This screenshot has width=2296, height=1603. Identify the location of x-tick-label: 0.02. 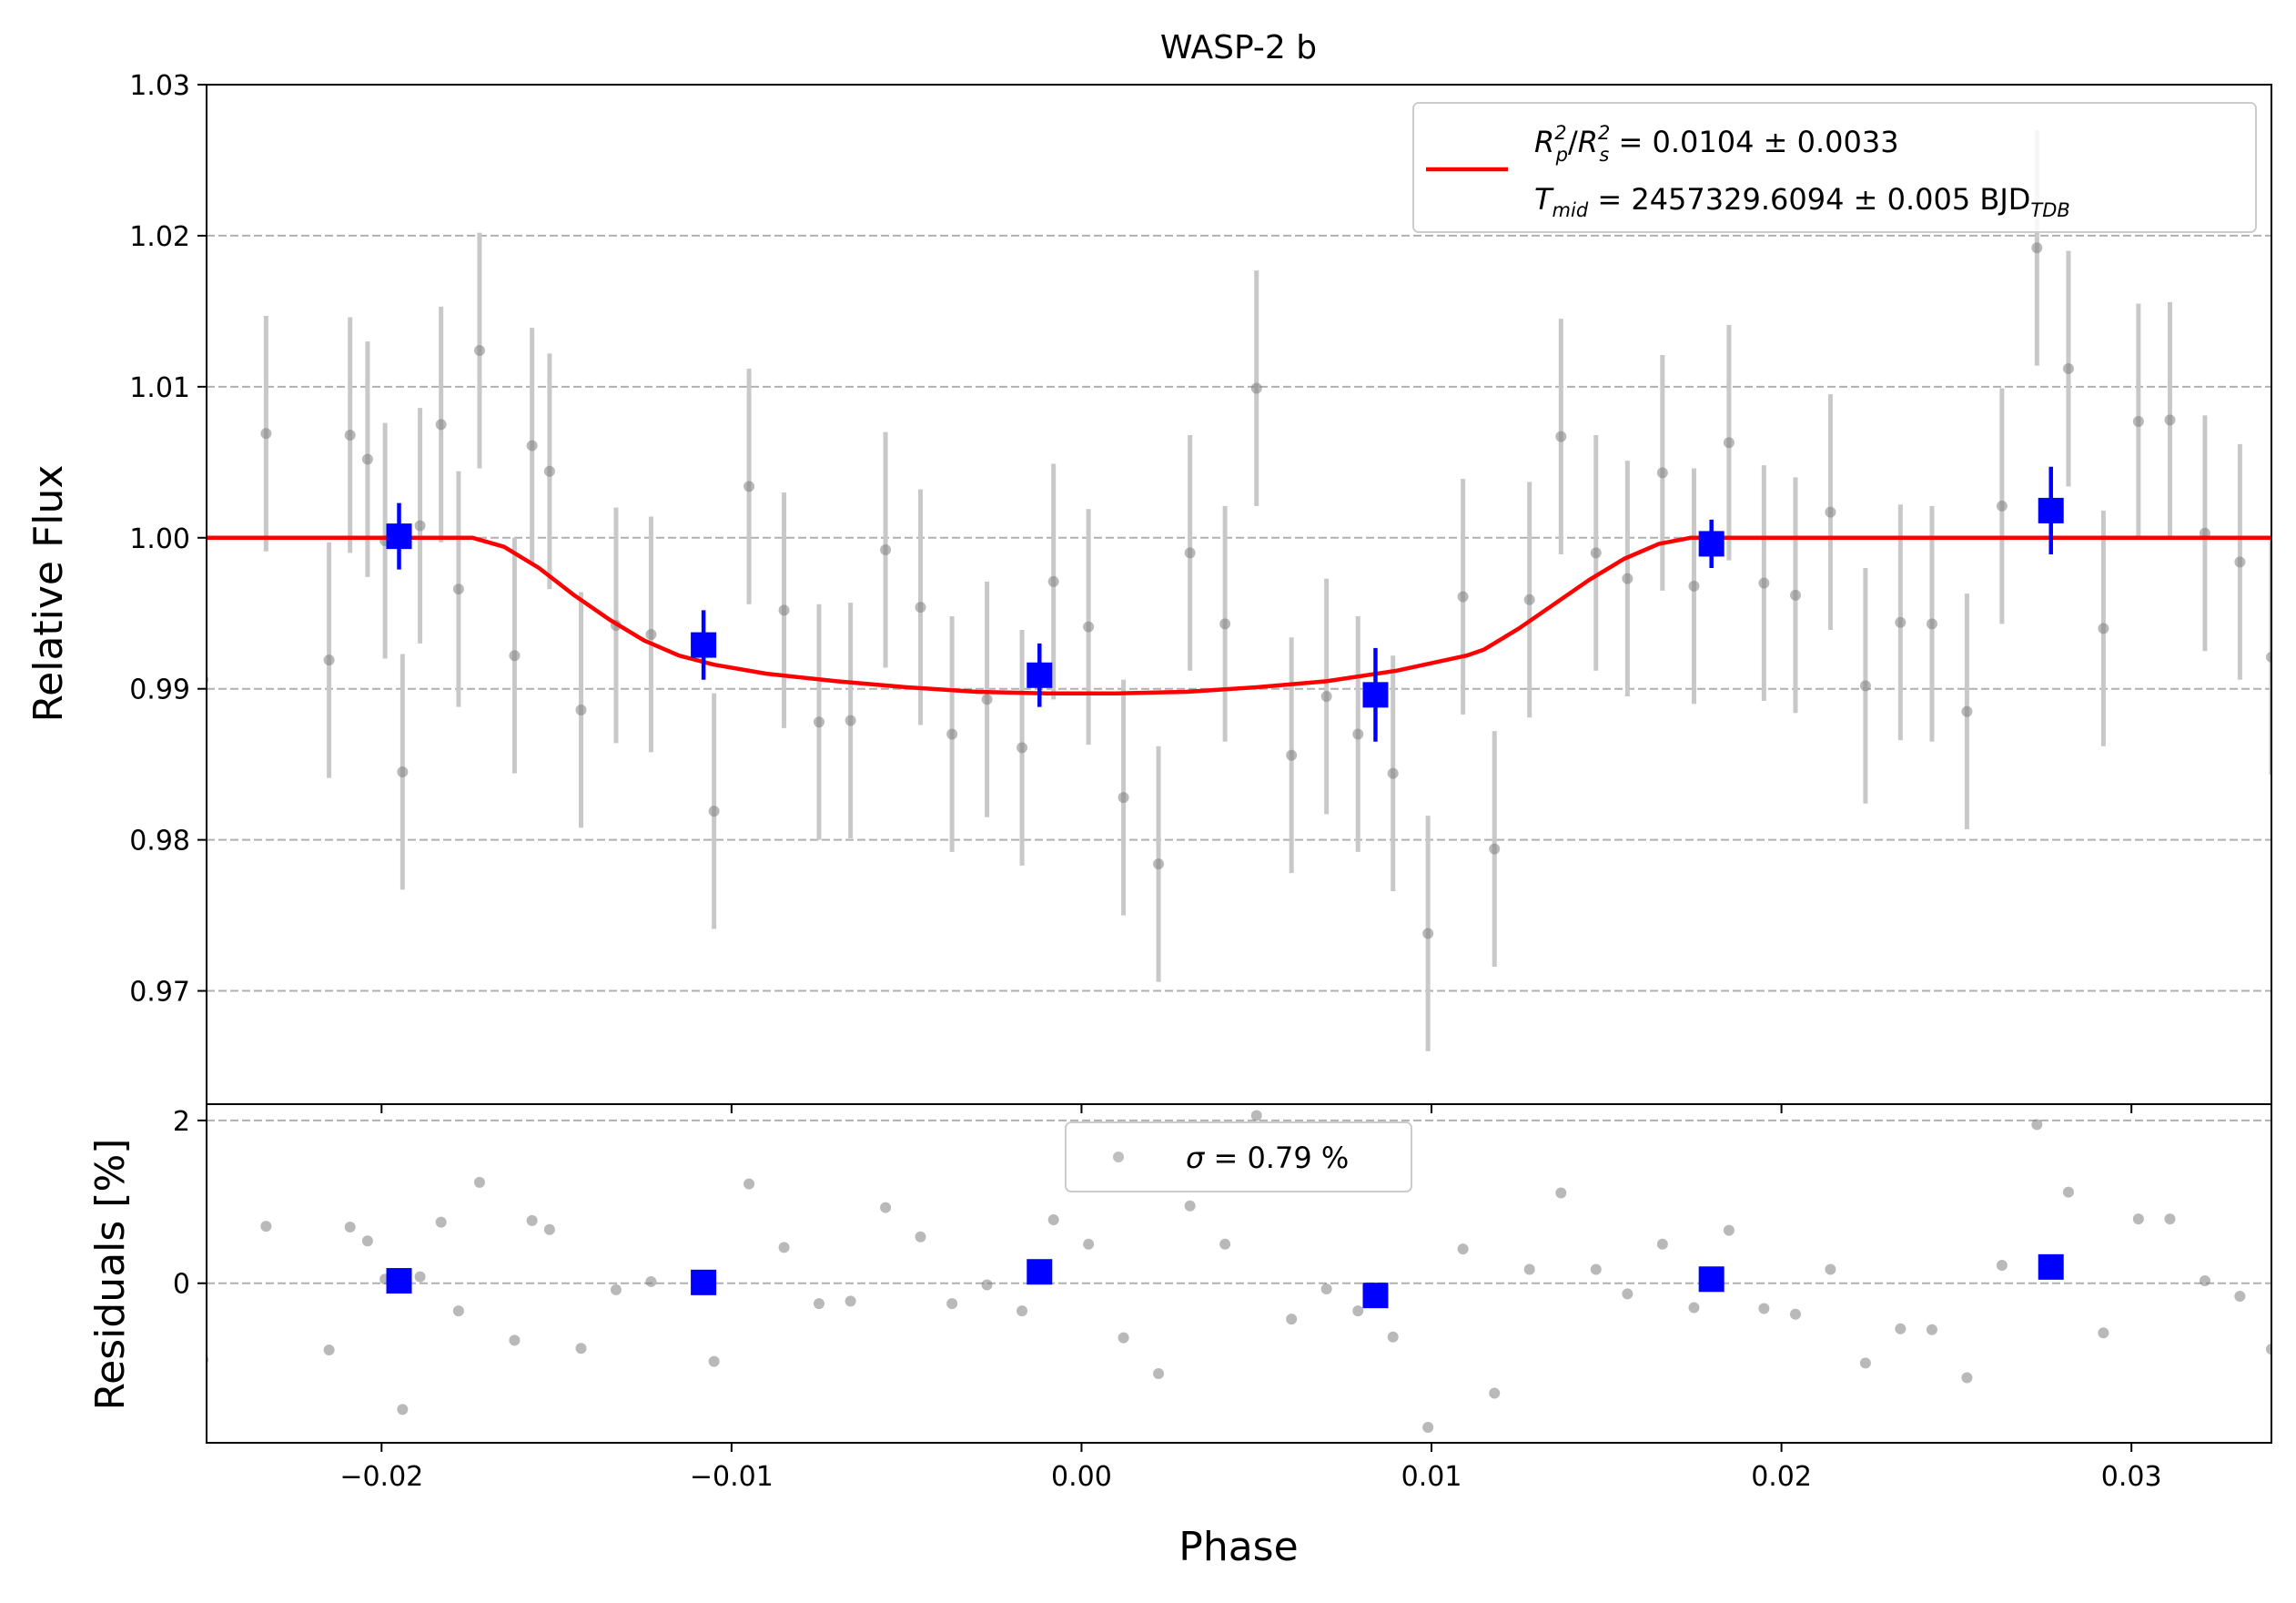
(1782, 1477).